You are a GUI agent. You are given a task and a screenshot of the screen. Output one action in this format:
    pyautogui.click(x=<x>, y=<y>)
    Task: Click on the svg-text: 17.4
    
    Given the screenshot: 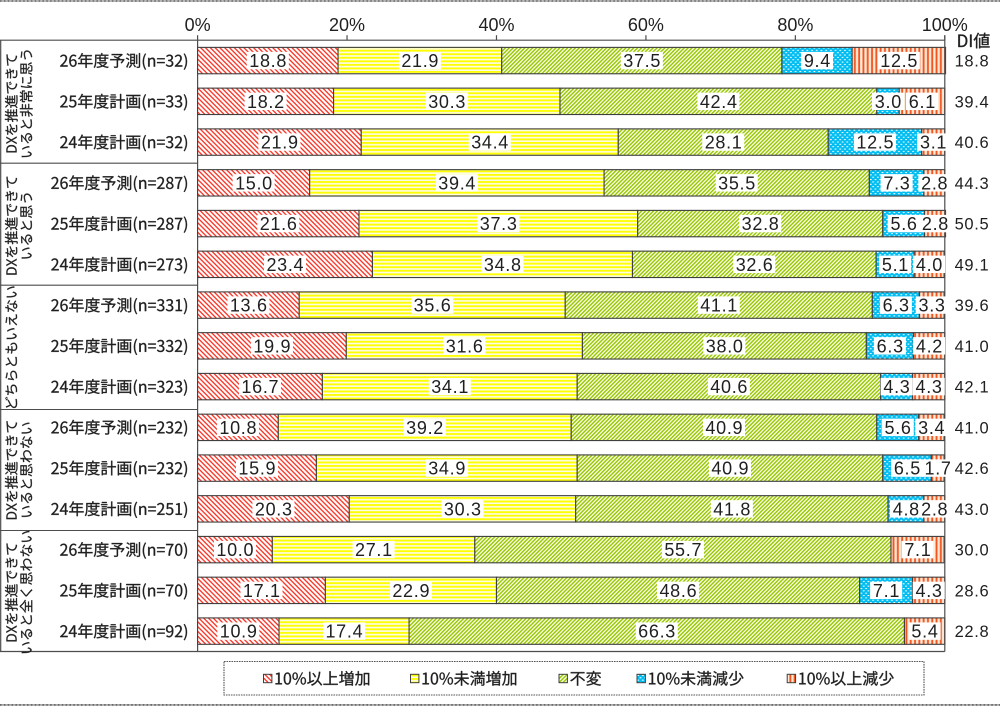 What is the action you would take?
    pyautogui.click(x=344, y=632)
    